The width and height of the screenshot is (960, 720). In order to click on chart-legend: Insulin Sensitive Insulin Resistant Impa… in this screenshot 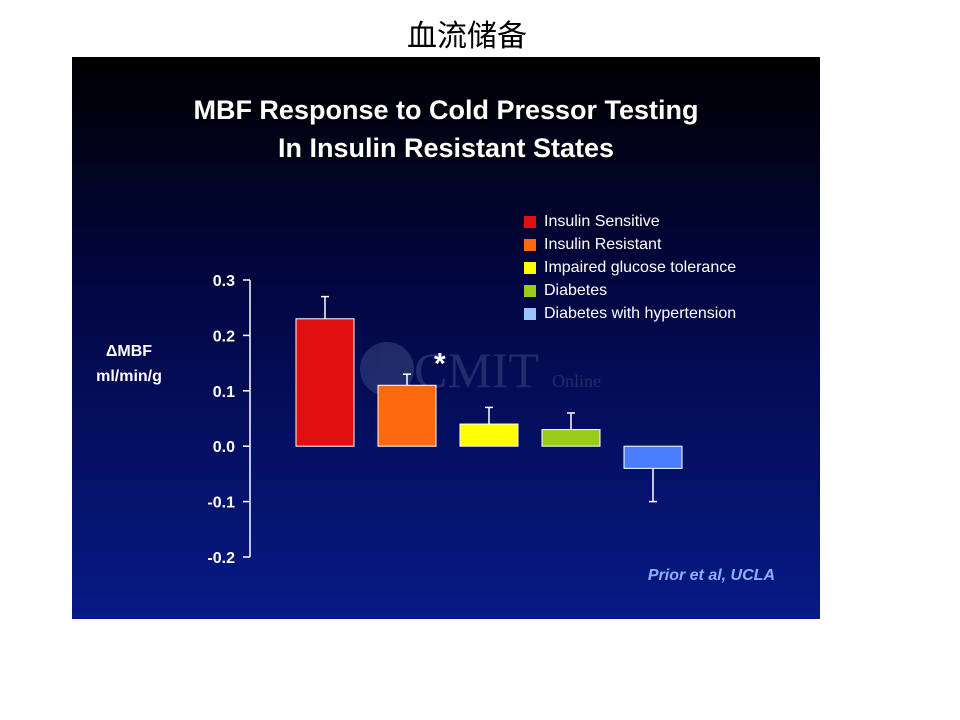, I will do `click(630, 267)`.